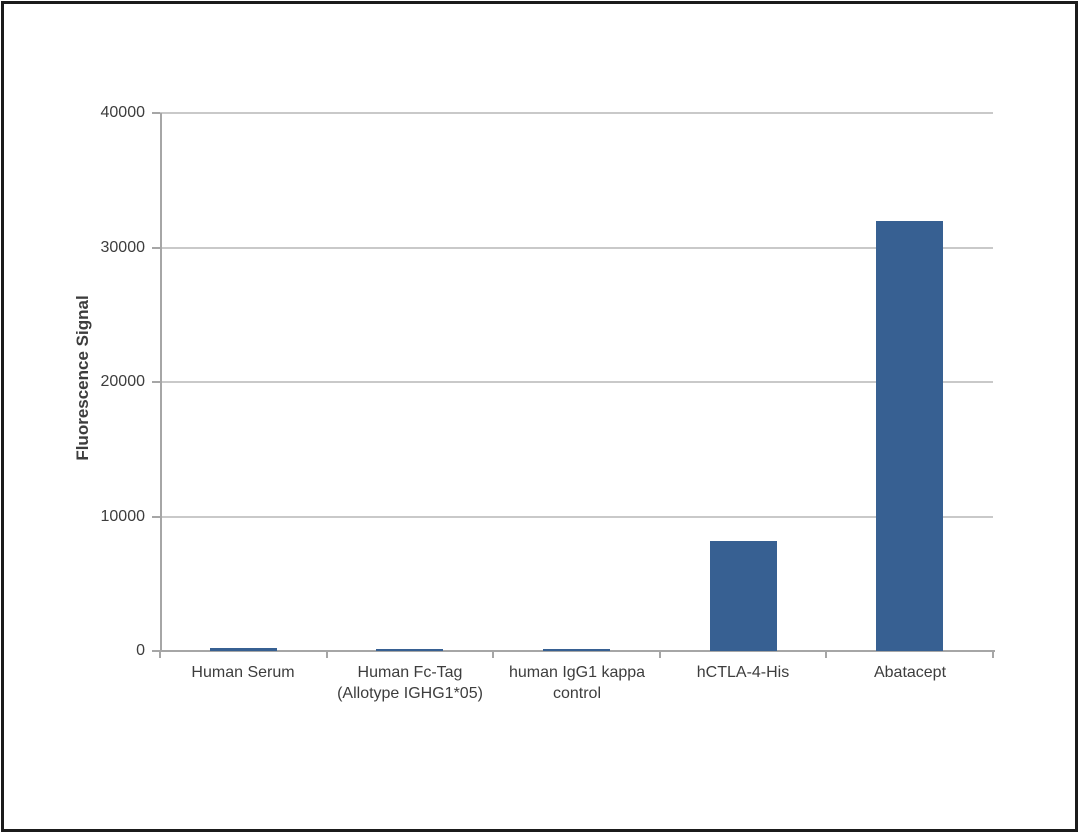 The width and height of the screenshot is (1080, 835). Describe the element at coordinates (123, 516) in the screenshot. I see `y-tick-label: 10000` at that location.